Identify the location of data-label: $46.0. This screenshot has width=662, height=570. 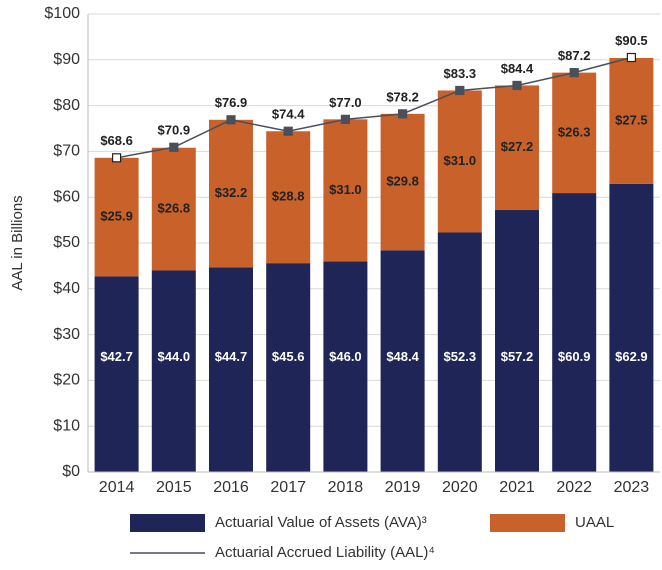
(345, 356).